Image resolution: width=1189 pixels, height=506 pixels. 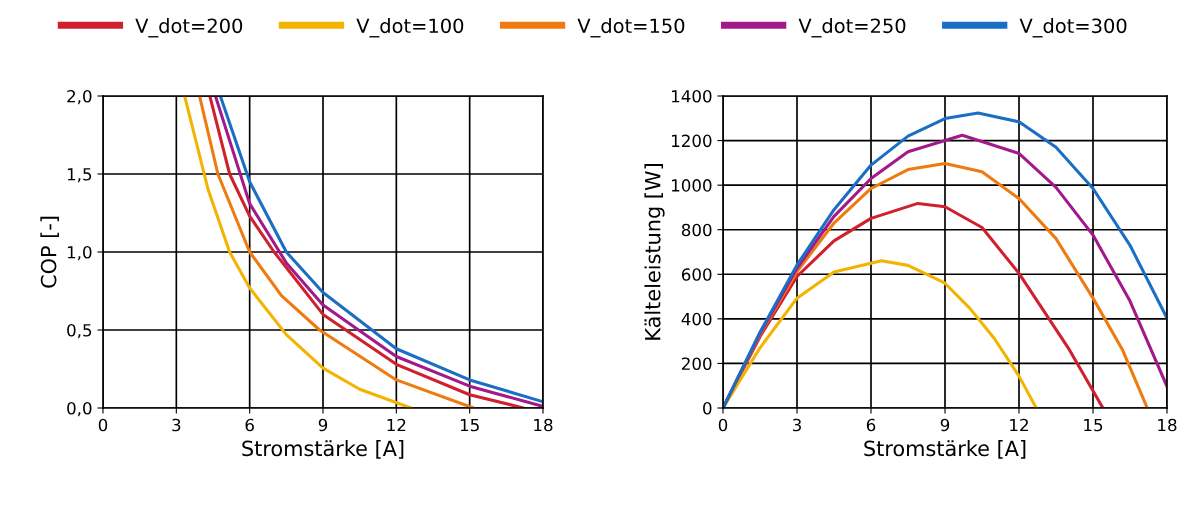 I want to click on legend-label: V_dot=250, so click(x=852, y=28).